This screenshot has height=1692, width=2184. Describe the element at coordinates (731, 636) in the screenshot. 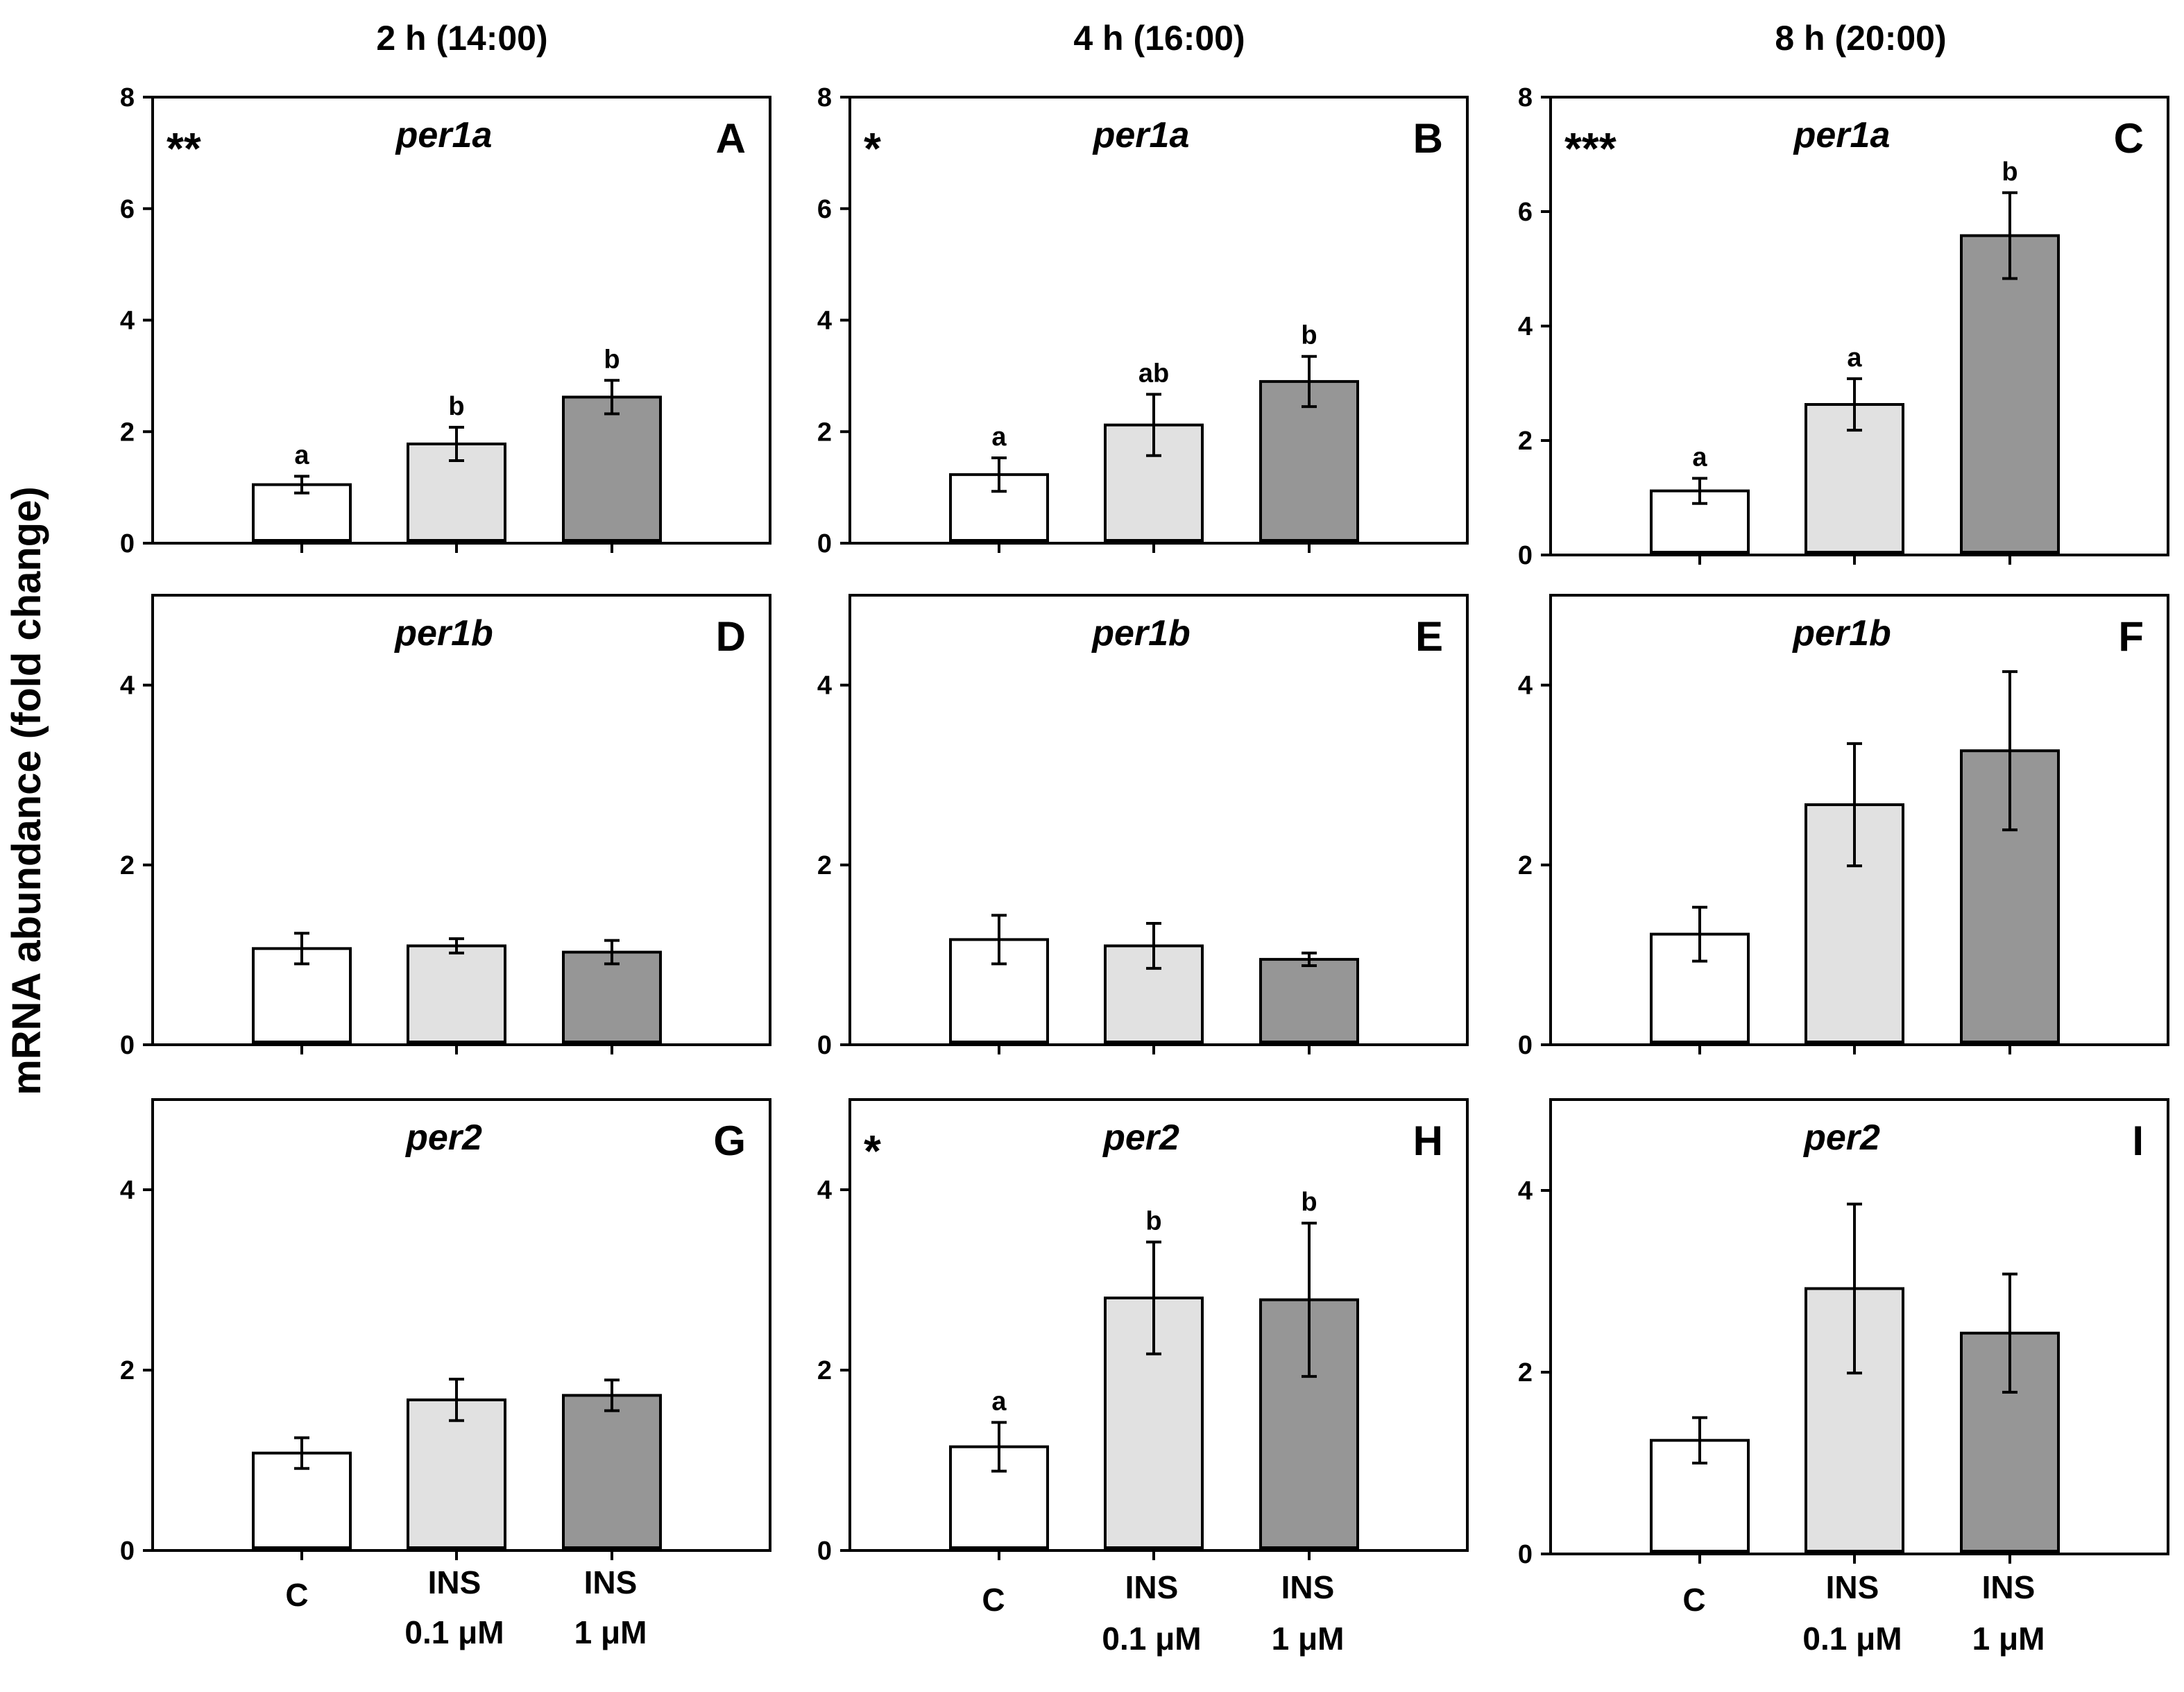

I see `panel-letter: D` at that location.